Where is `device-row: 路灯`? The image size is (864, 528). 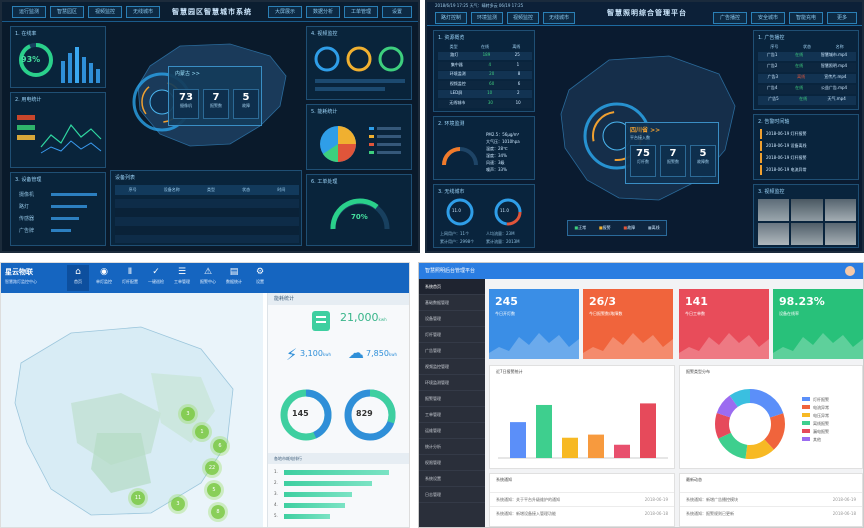
device-row: 路灯 is located at coordinates (24, 207).